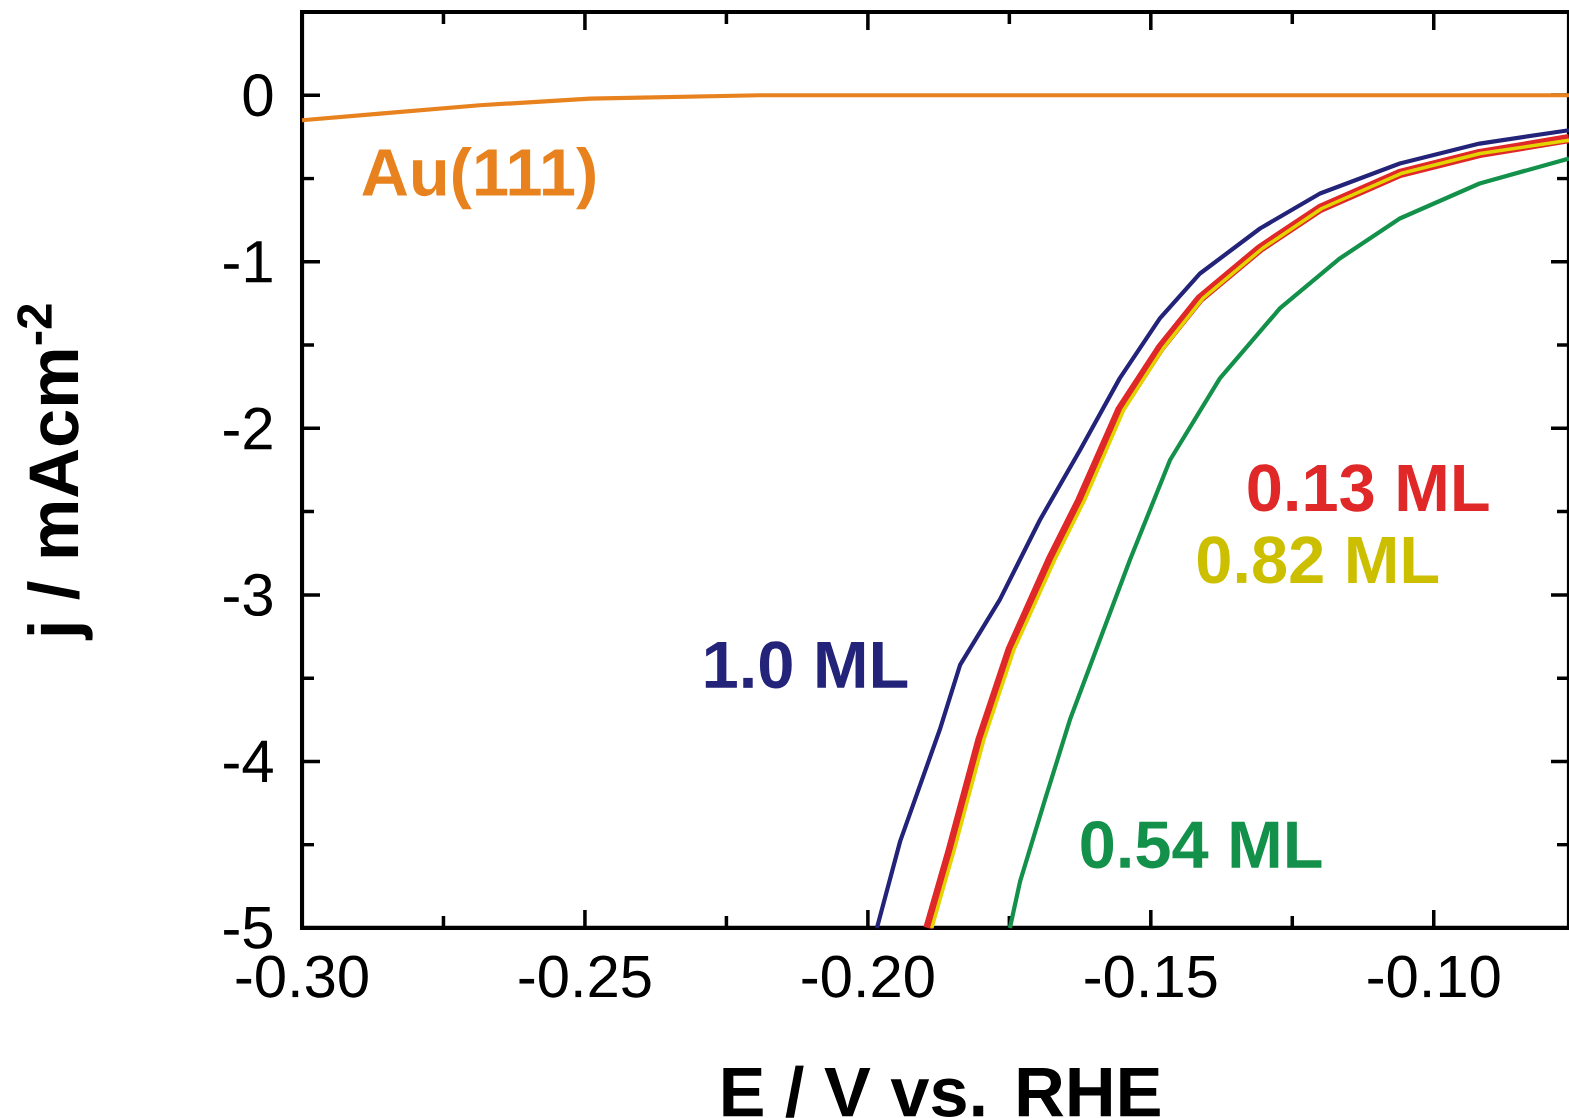 Image resolution: width=1569 pixels, height=1118 pixels. I want to click on x-tick-label: -0.20, so click(868, 976).